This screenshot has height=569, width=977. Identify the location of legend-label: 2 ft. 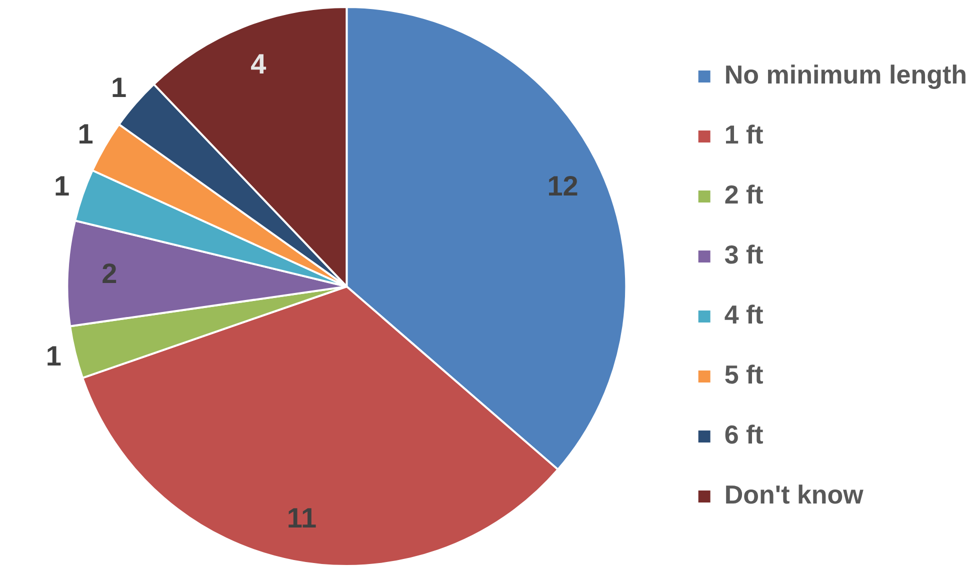
(744, 195).